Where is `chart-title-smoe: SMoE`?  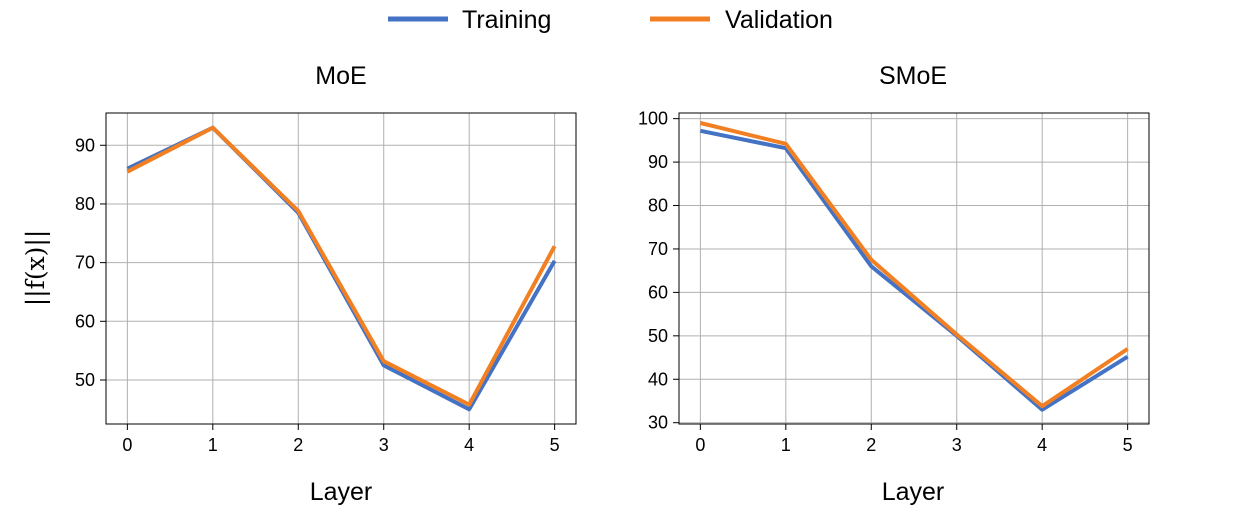
chart-title-smoe: SMoE is located at coordinates (913, 76).